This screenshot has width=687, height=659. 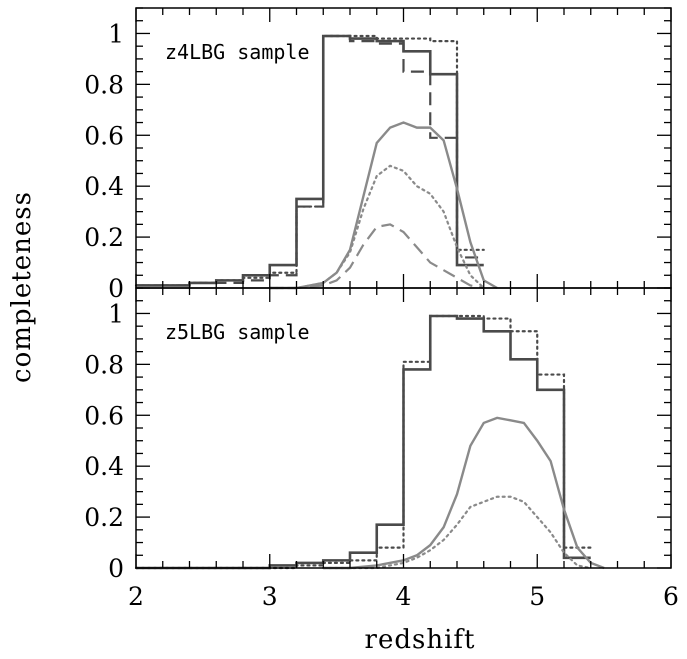 I want to click on bottom-panel-annotation: z5LBG sample, so click(x=237, y=332).